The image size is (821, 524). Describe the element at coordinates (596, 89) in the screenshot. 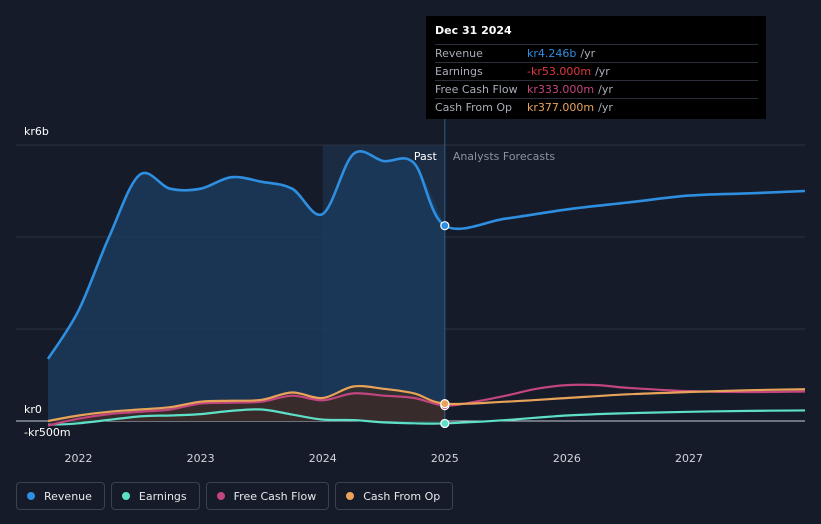

I see `tooltip-row-free-cash-flow: Free Cash Flow kr333.000m /yr` at that location.